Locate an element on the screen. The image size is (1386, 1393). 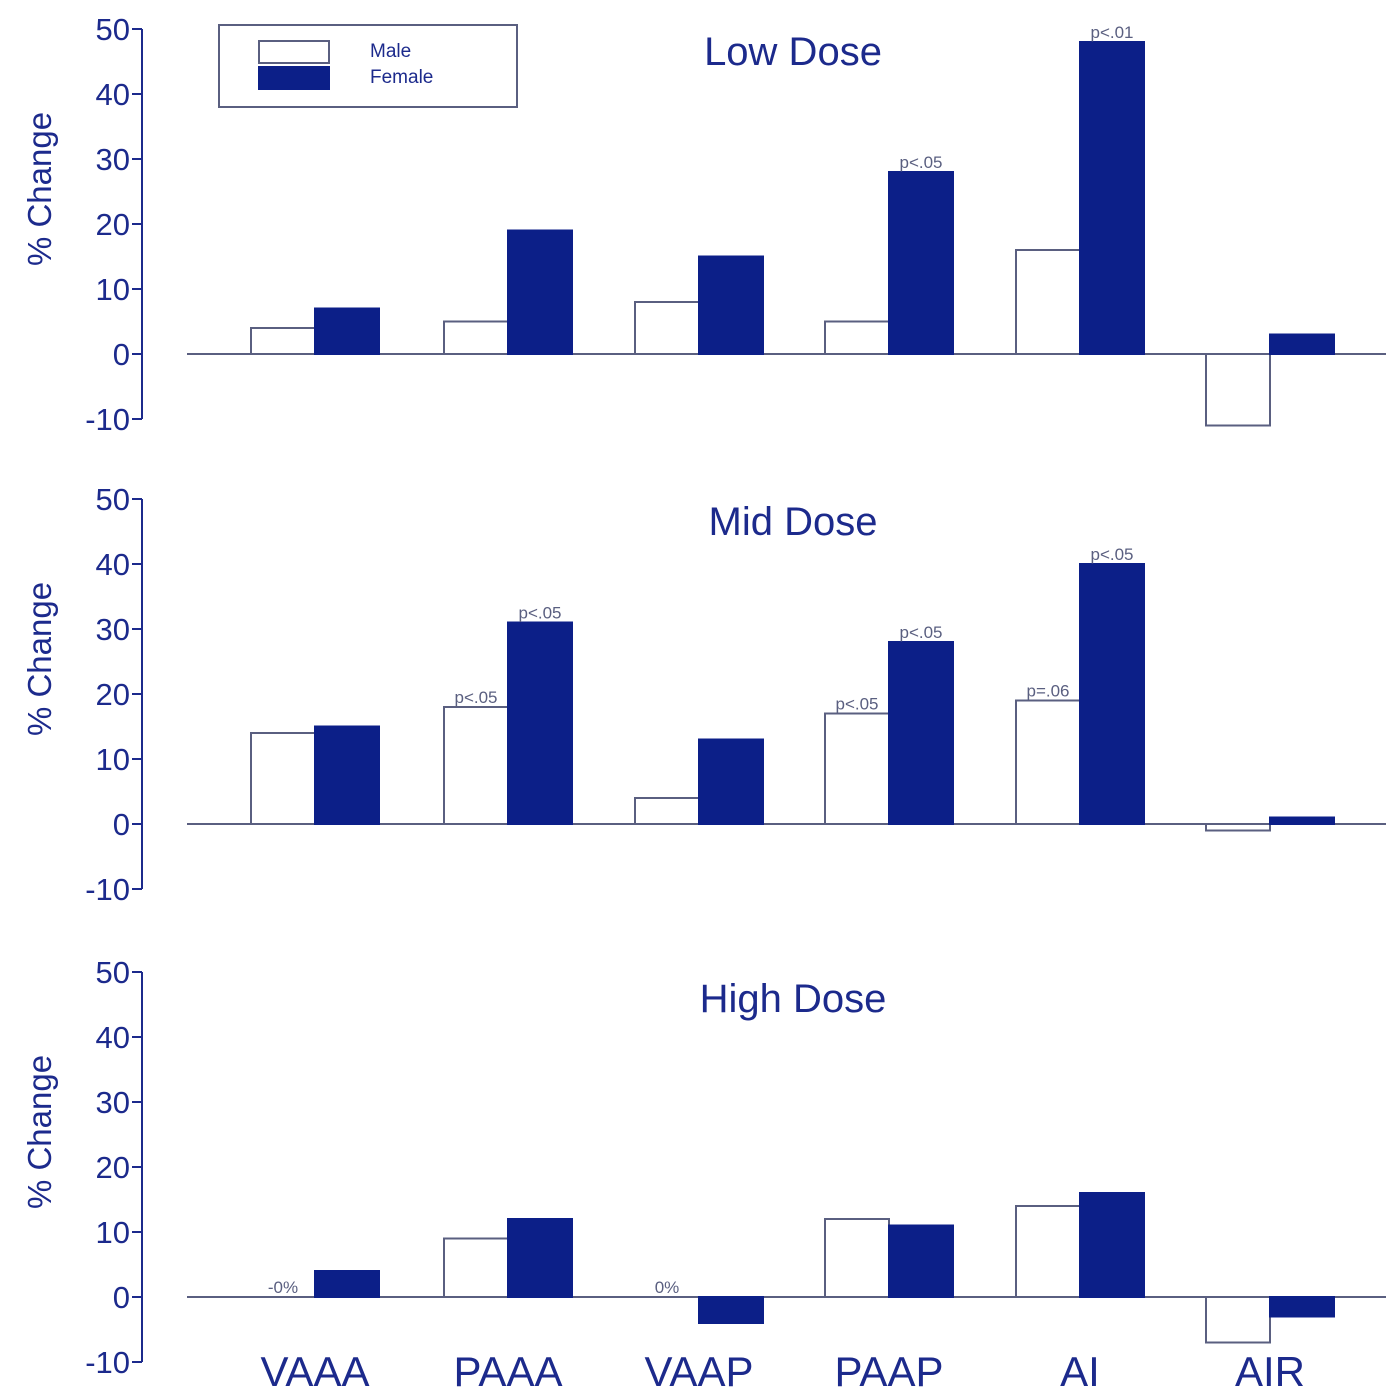
mid-dose-annotation: p=.06 is located at coordinates (1047, 691).